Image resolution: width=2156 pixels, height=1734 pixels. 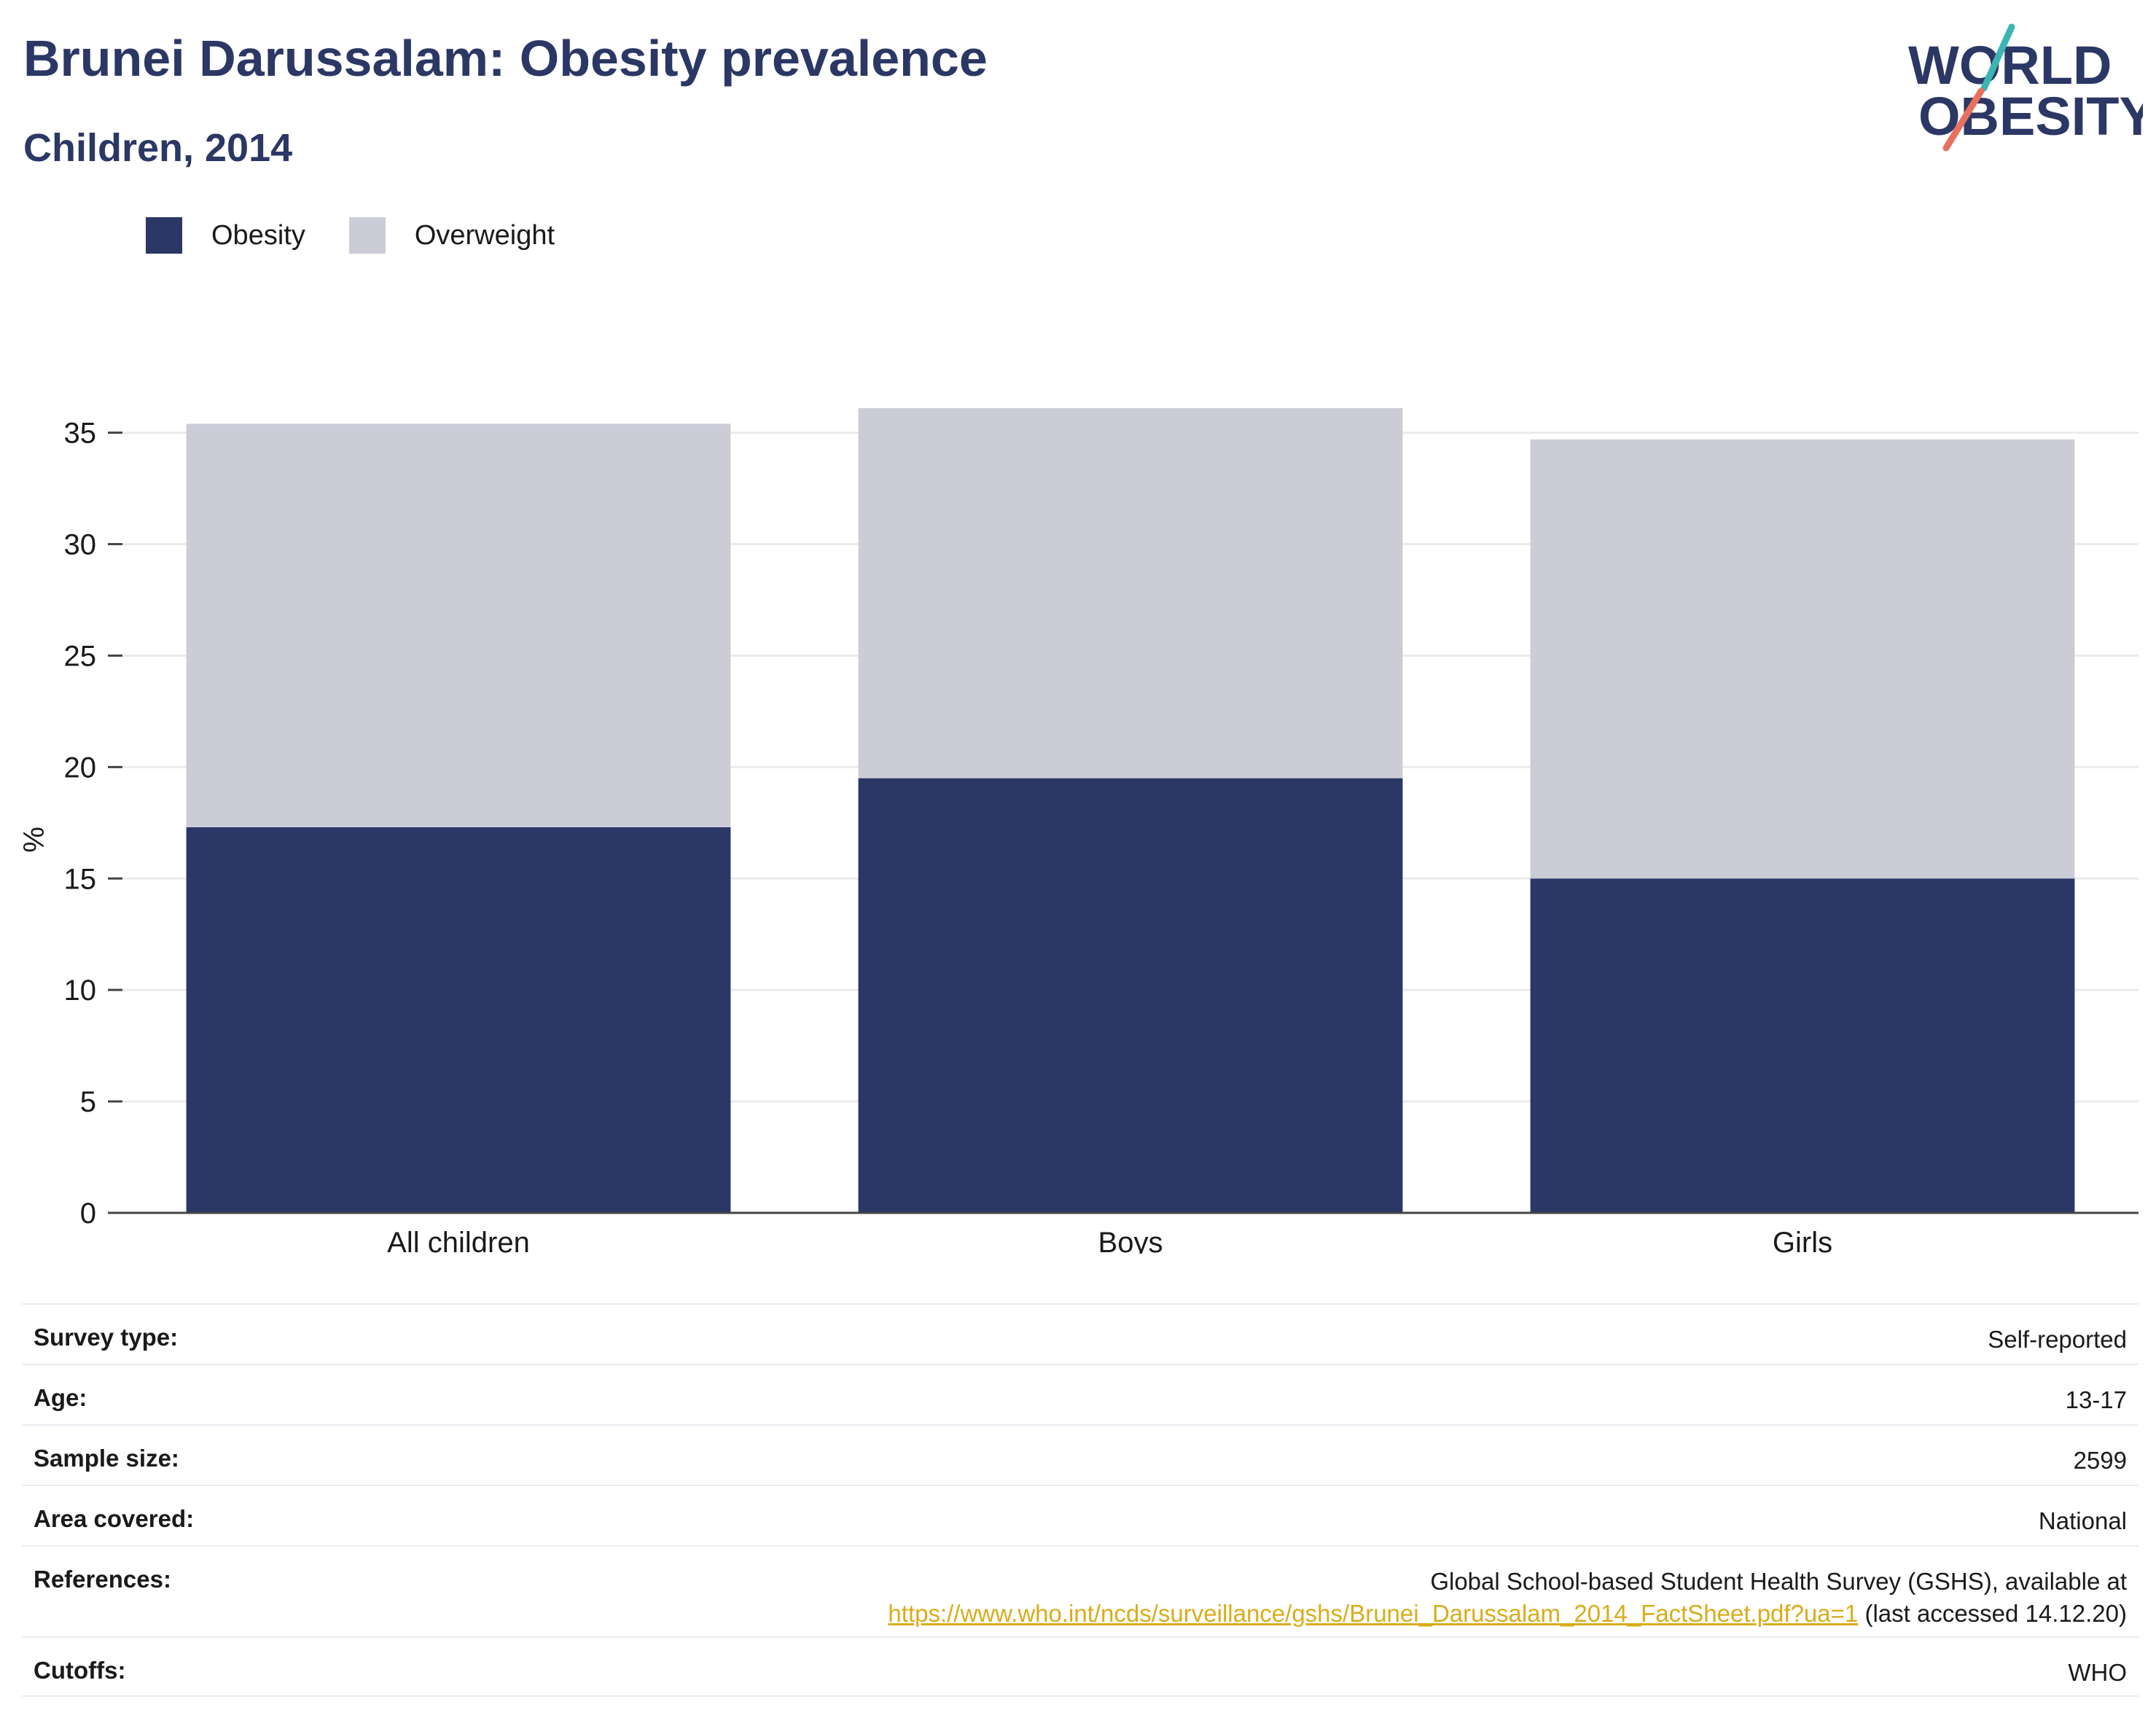 I want to click on chart-legend: Obesity Overweight, so click(x=372, y=235).